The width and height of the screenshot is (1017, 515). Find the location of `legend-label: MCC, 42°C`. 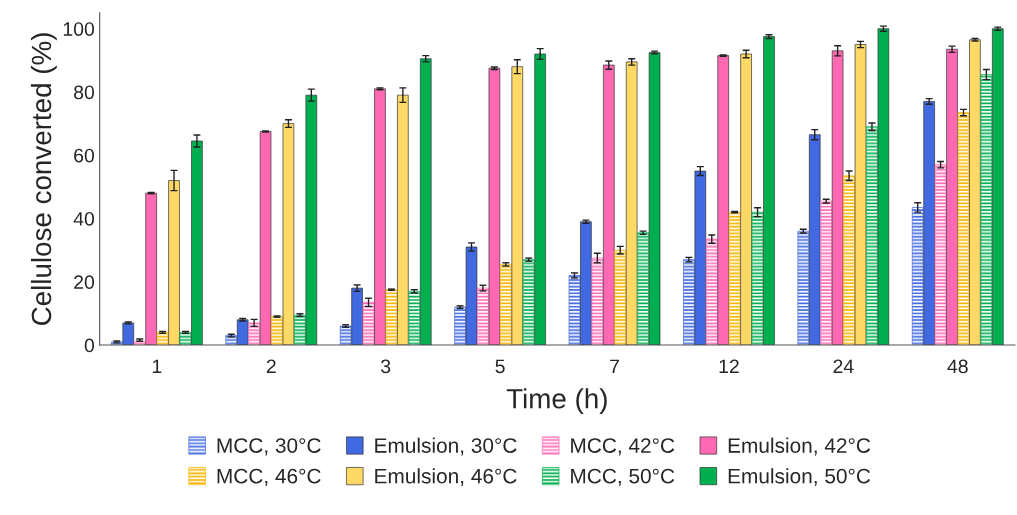

legend-label: MCC, 42°C is located at coordinates (623, 447).